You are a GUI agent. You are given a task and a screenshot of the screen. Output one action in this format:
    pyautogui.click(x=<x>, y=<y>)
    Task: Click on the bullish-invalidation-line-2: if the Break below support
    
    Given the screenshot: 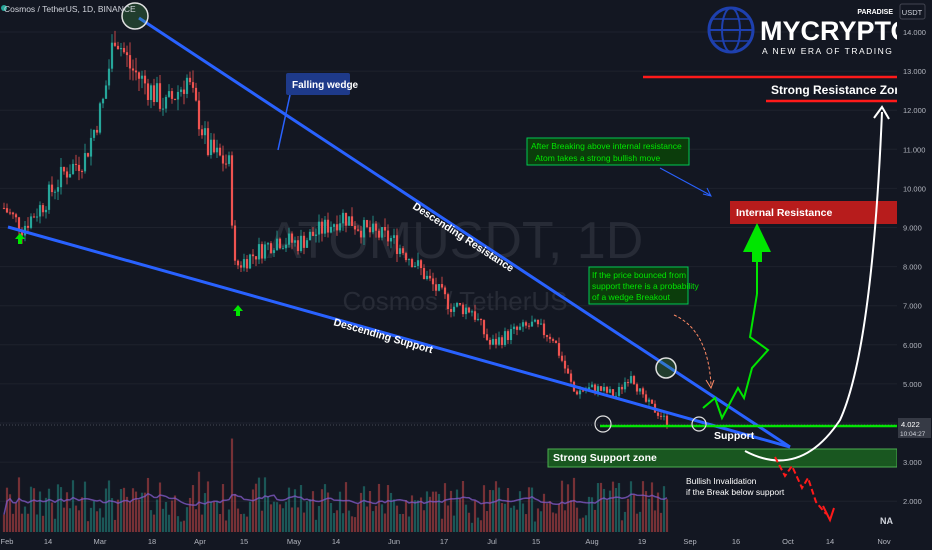 What is the action you would take?
    pyautogui.click(x=735, y=492)
    